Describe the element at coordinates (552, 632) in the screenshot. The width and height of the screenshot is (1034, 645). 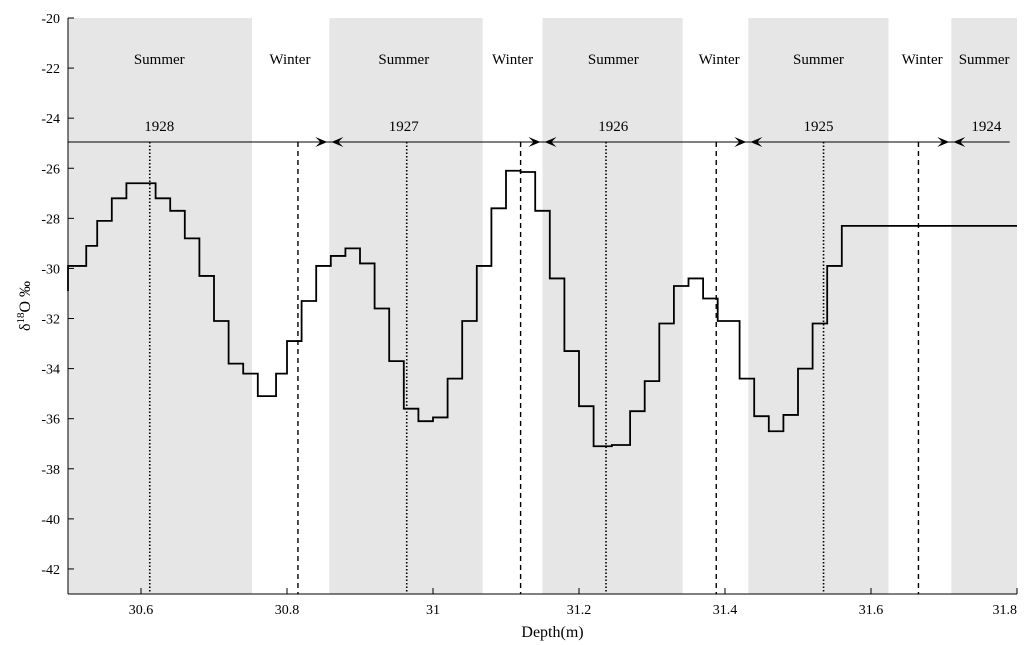
I see `x-axis-title: Depth(m)` at that location.